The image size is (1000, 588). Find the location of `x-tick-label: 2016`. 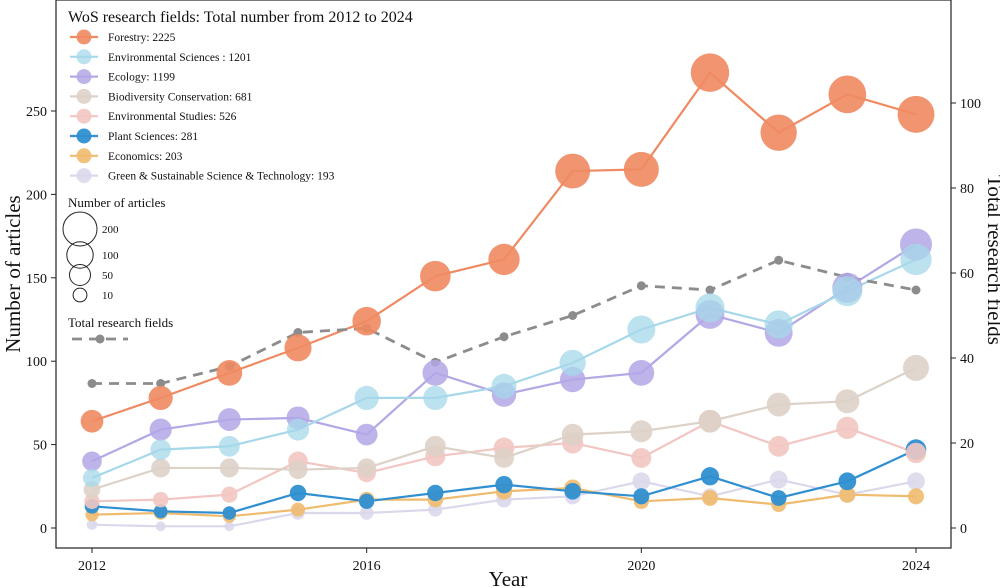

x-tick-label: 2016 is located at coordinates (367, 566).